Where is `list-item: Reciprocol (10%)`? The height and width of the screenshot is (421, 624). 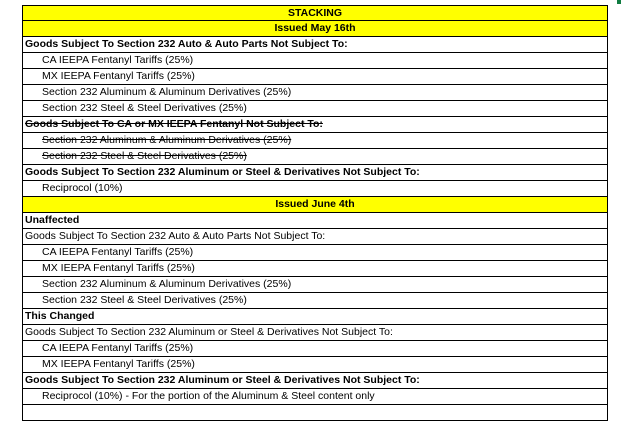
list-item: Reciprocol (10%) is located at coordinates (312, 189).